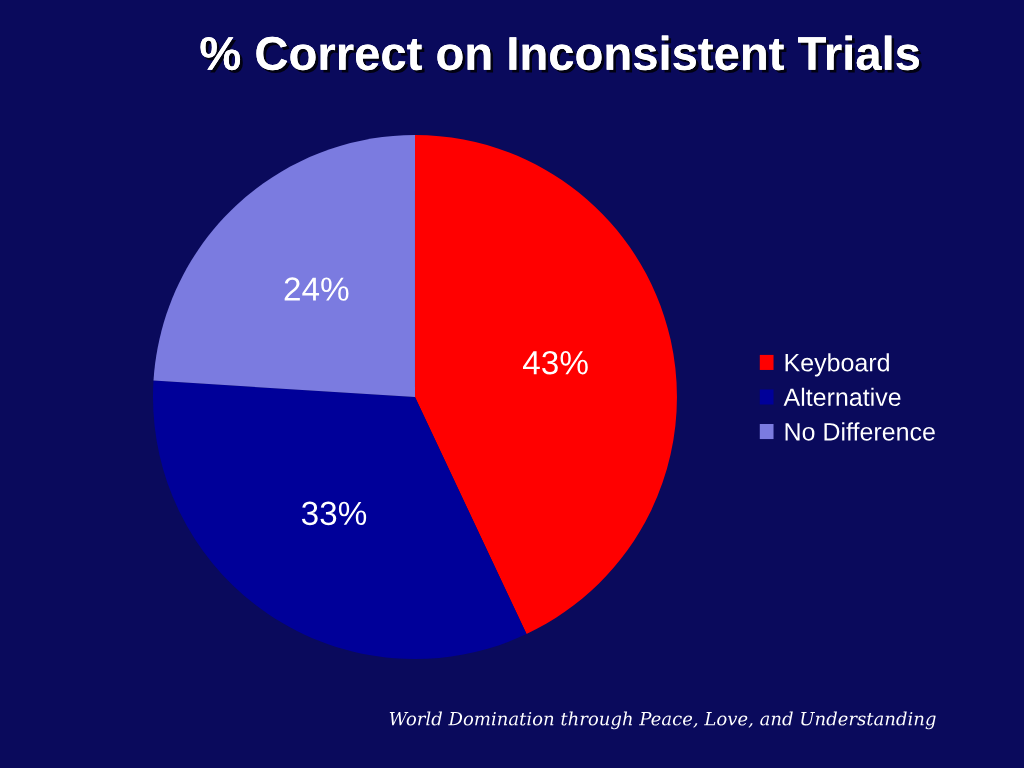 Image resolution: width=1024 pixels, height=768 pixels. What do you see at coordinates (316, 289) in the screenshot?
I see `data-label: 24%` at bounding box center [316, 289].